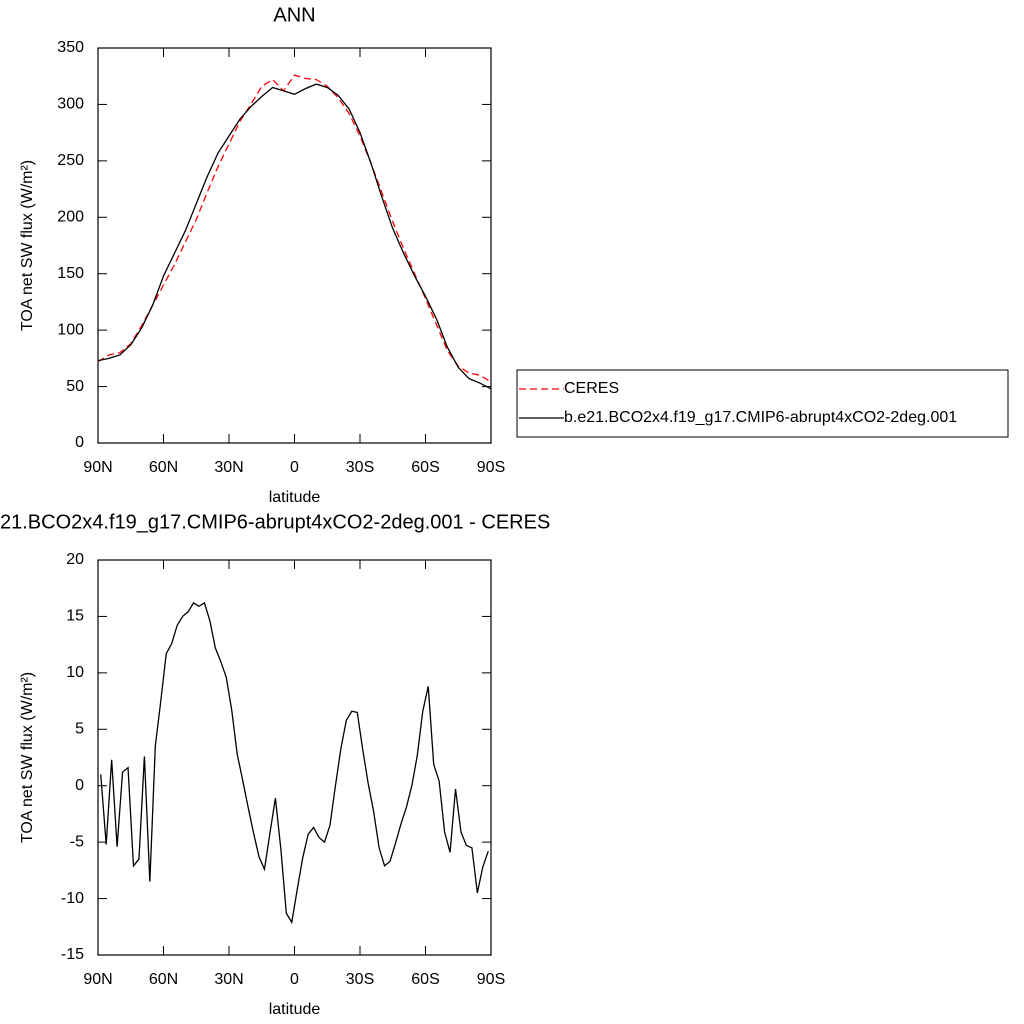 Image resolution: width=1024 pixels, height=1024 pixels. I want to click on y-tick-label: 10, so click(75, 672).